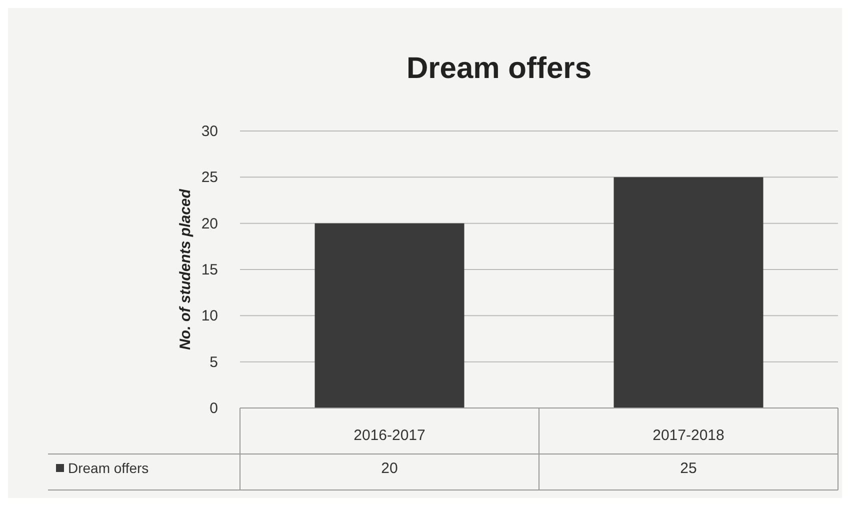 Image resolution: width=850 pixels, height=506 pixels. What do you see at coordinates (209, 270) in the screenshot?
I see `y-tick-label: 15` at bounding box center [209, 270].